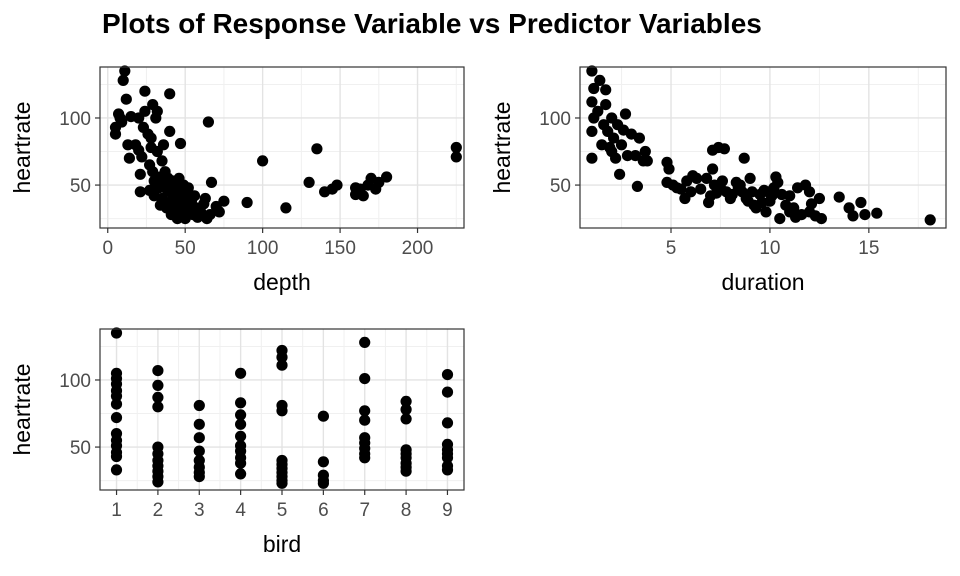  Describe the element at coordinates (116, 510) in the screenshot. I see `x-tick-label: 1` at that location.